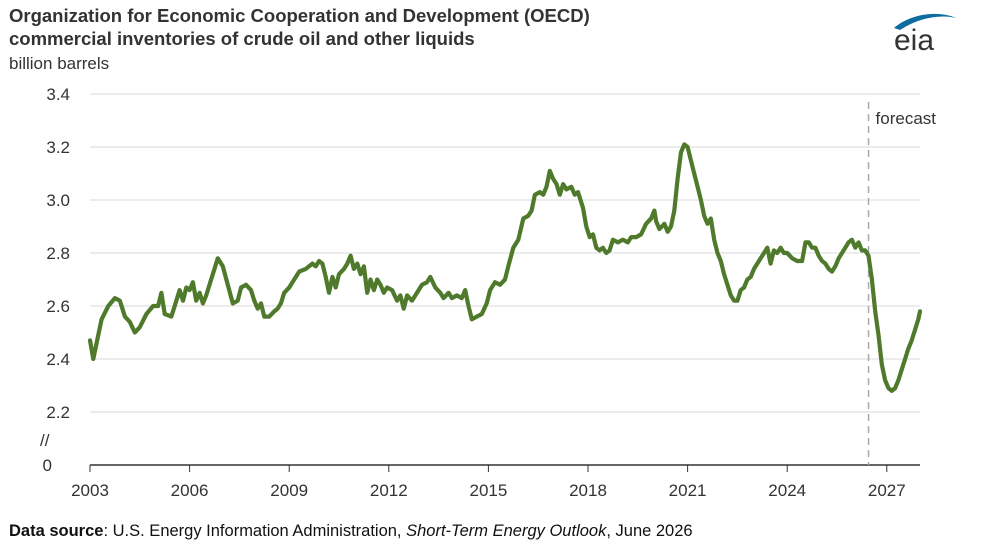 The height and width of the screenshot is (557, 995). What do you see at coordinates (58, 306) in the screenshot?
I see `y-tick-label: 2.6` at bounding box center [58, 306].